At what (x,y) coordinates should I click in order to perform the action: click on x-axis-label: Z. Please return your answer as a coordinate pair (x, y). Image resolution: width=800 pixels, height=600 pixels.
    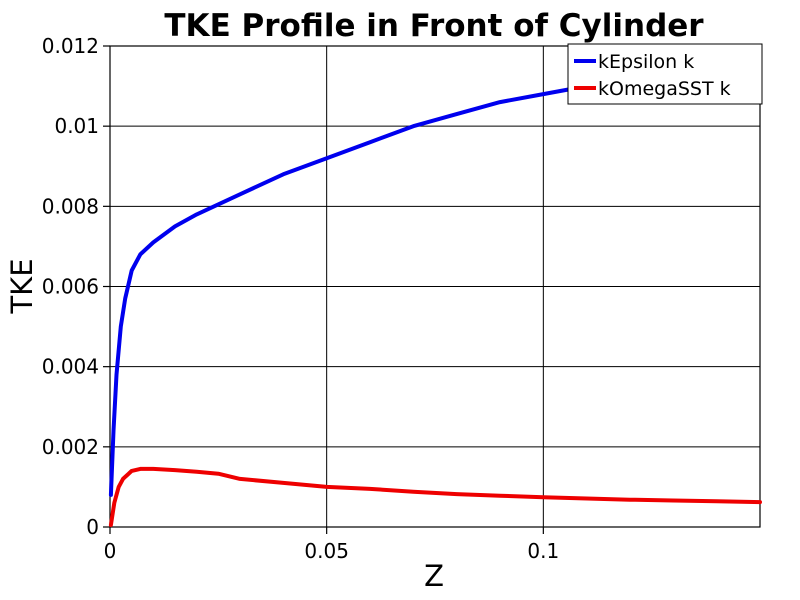
    Looking at the image, I should click on (434, 576).